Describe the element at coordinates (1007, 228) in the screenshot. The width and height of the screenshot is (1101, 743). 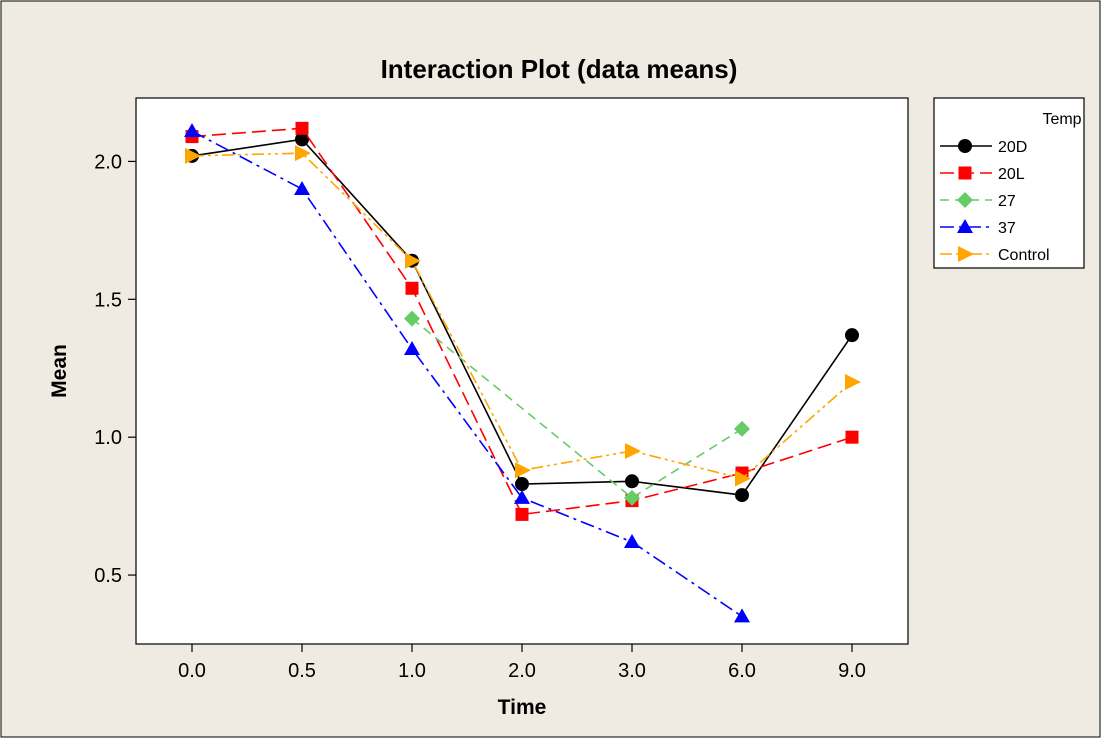
I see `legend-label-37: 37` at that location.